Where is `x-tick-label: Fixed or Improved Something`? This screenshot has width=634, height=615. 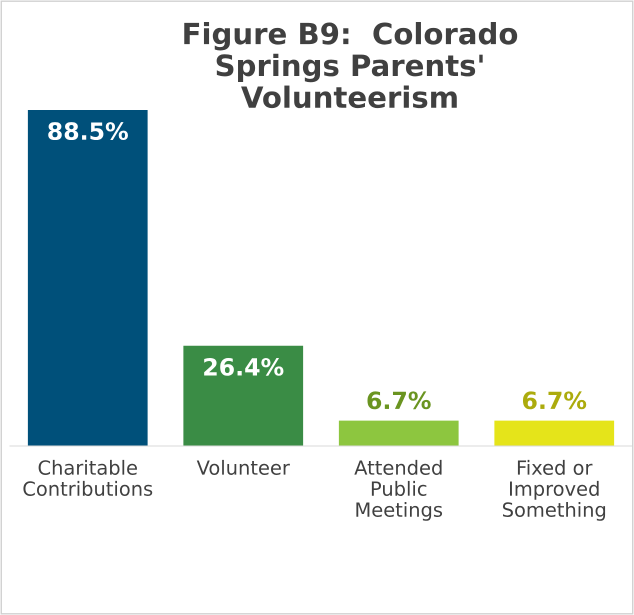 x-tick-label: Fixed or Improved Something is located at coordinates (554, 490).